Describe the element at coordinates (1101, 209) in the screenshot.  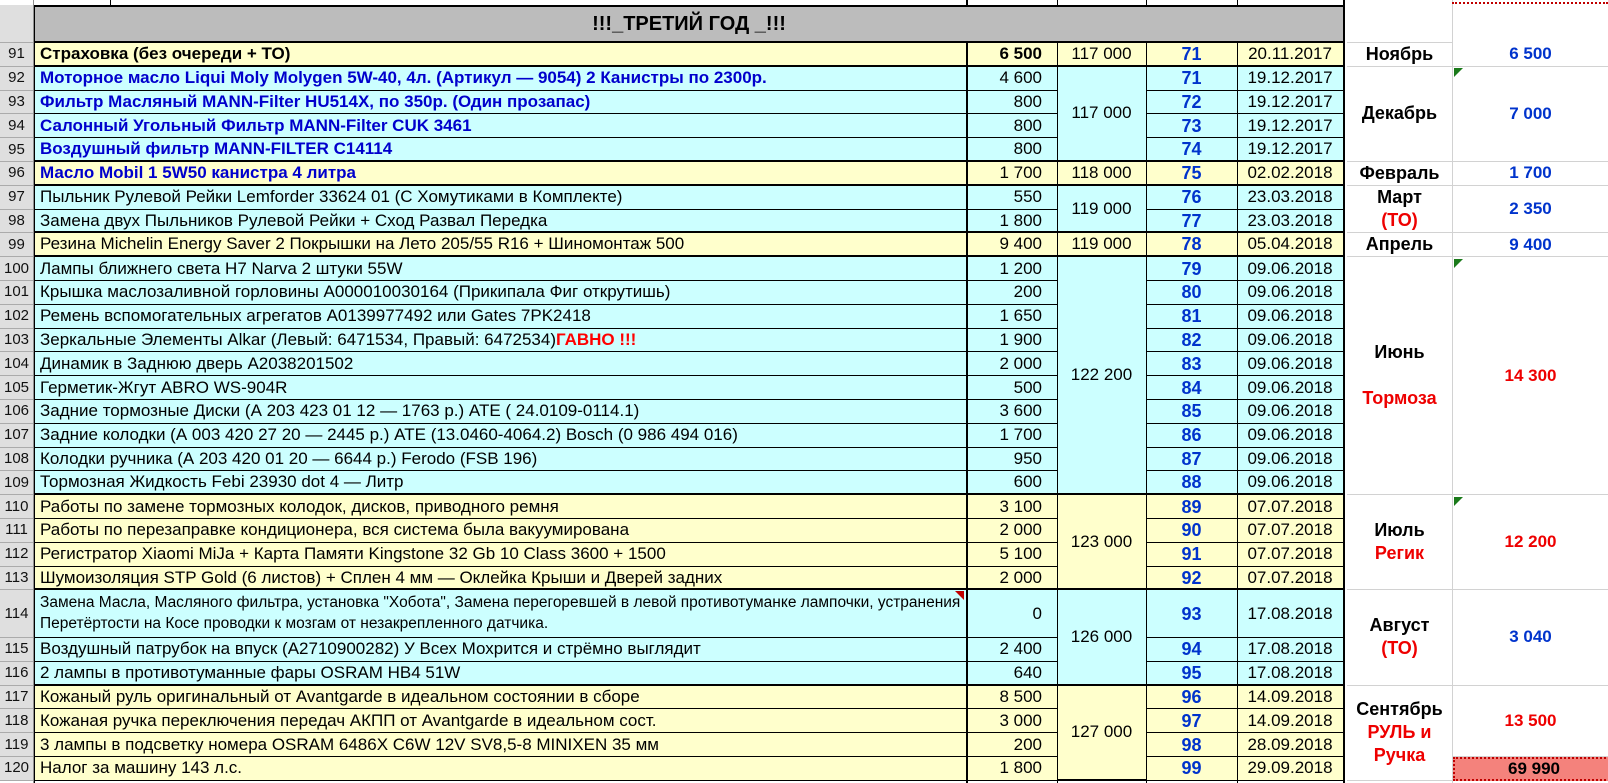
I see `cell-odometer-97-98: 119 000` at that location.